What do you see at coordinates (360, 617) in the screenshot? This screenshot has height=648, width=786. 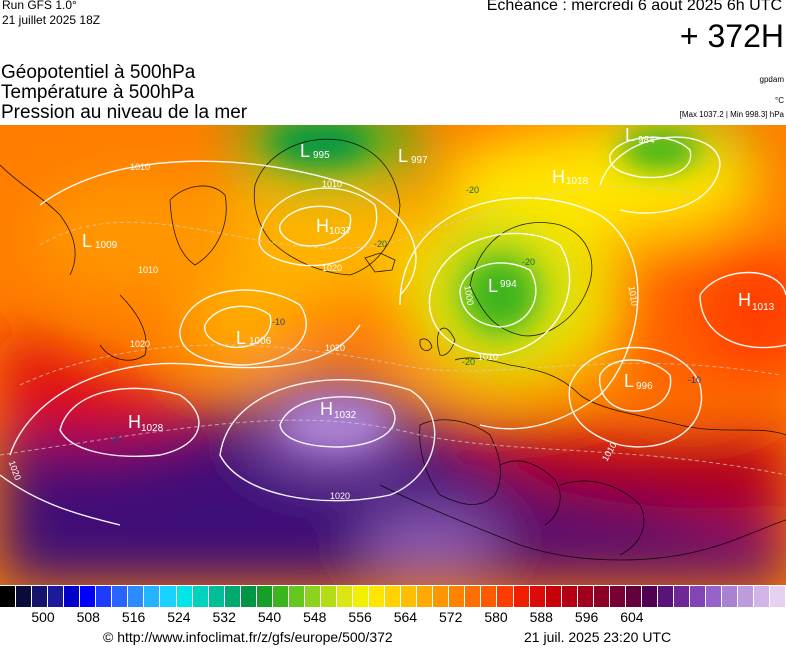 I see `colorscale-tick-label: 556` at bounding box center [360, 617].